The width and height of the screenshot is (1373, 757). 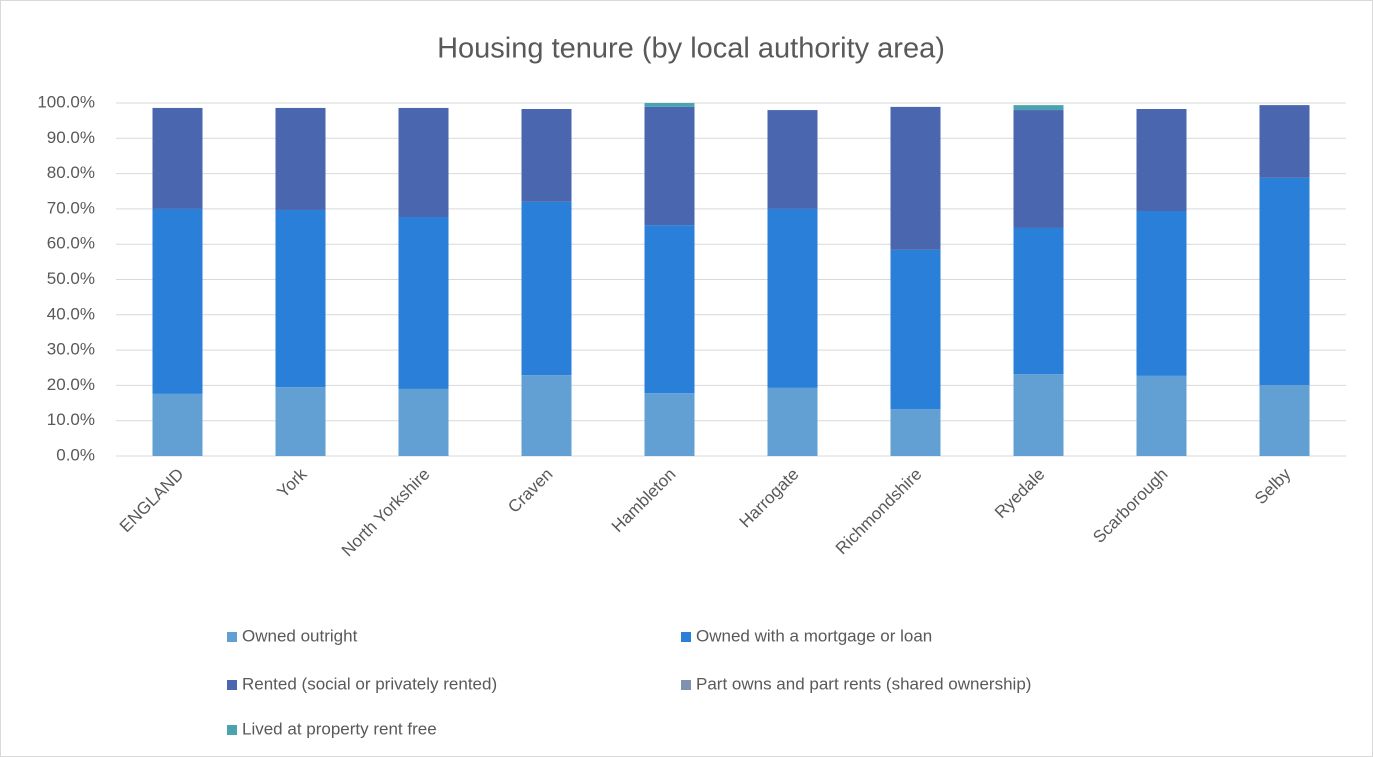 I want to click on legend-label: Rented (social or privately rented), so click(x=369, y=683).